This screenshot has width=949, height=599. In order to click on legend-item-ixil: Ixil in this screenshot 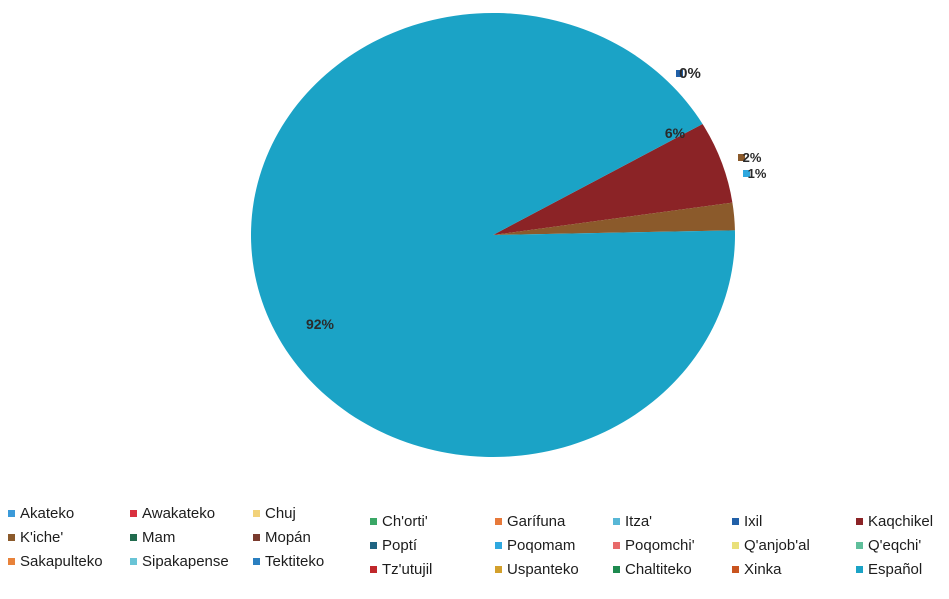, I will do `click(747, 521)`.